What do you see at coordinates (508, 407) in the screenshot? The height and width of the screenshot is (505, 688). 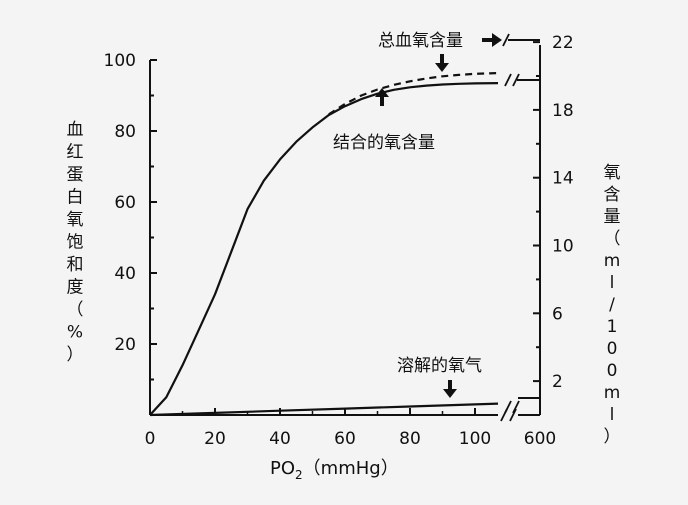 I see `dissolved-break-mark-a` at bounding box center [508, 407].